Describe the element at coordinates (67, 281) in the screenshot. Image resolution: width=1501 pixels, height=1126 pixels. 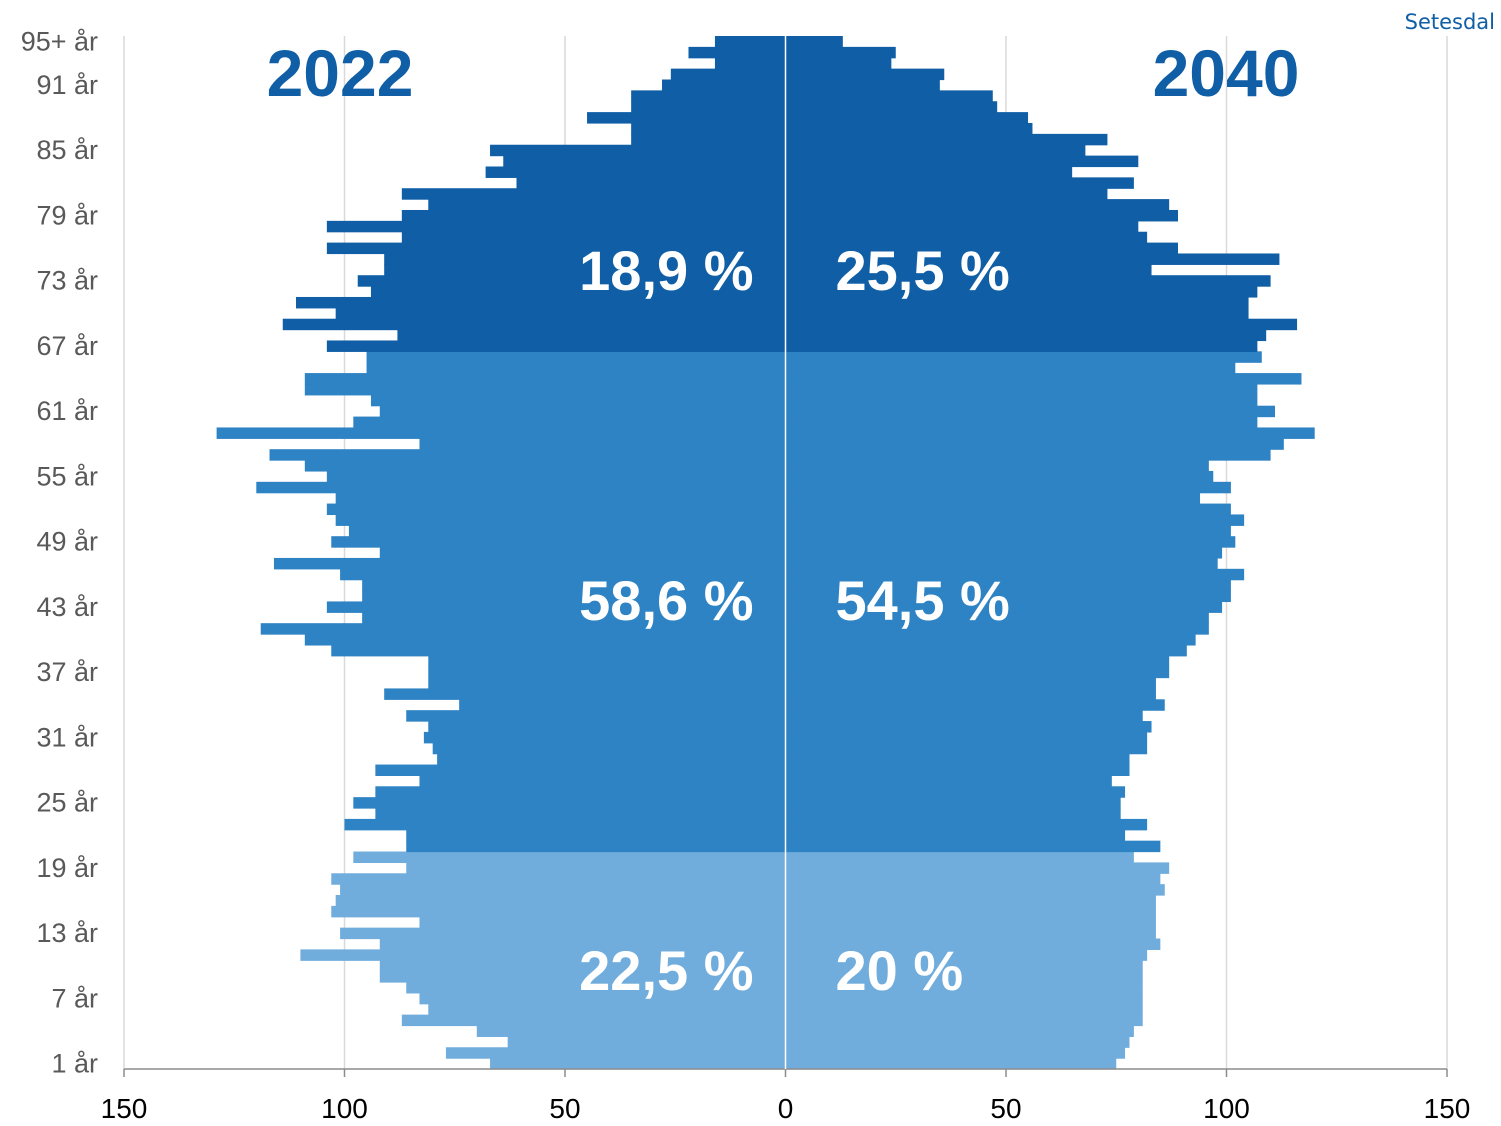
I see `y-tick-label: 73 år` at that location.